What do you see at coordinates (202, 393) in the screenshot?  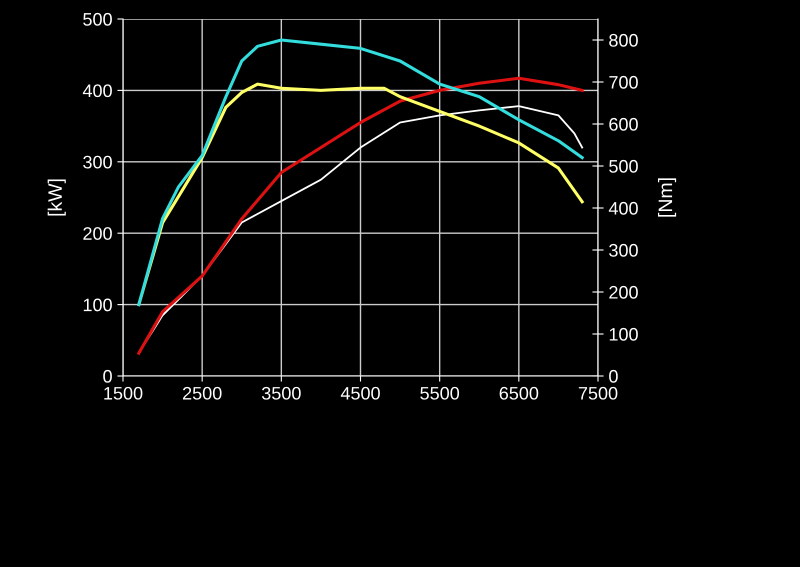 I see `x-tick-label: 2500` at bounding box center [202, 393].